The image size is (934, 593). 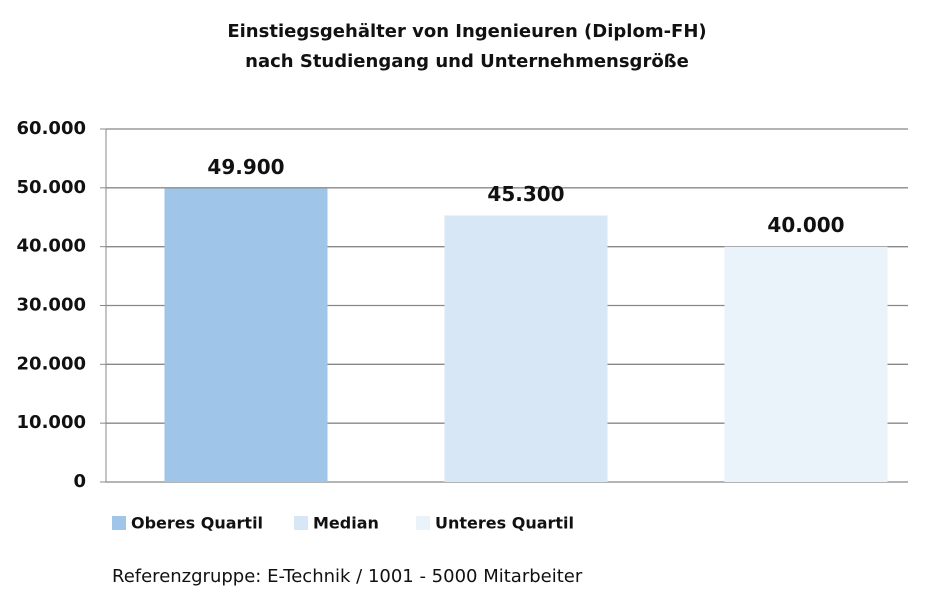 I want to click on chart-subtitle: nach Studiengang und Unternehmensgröße, so click(x=467, y=61).